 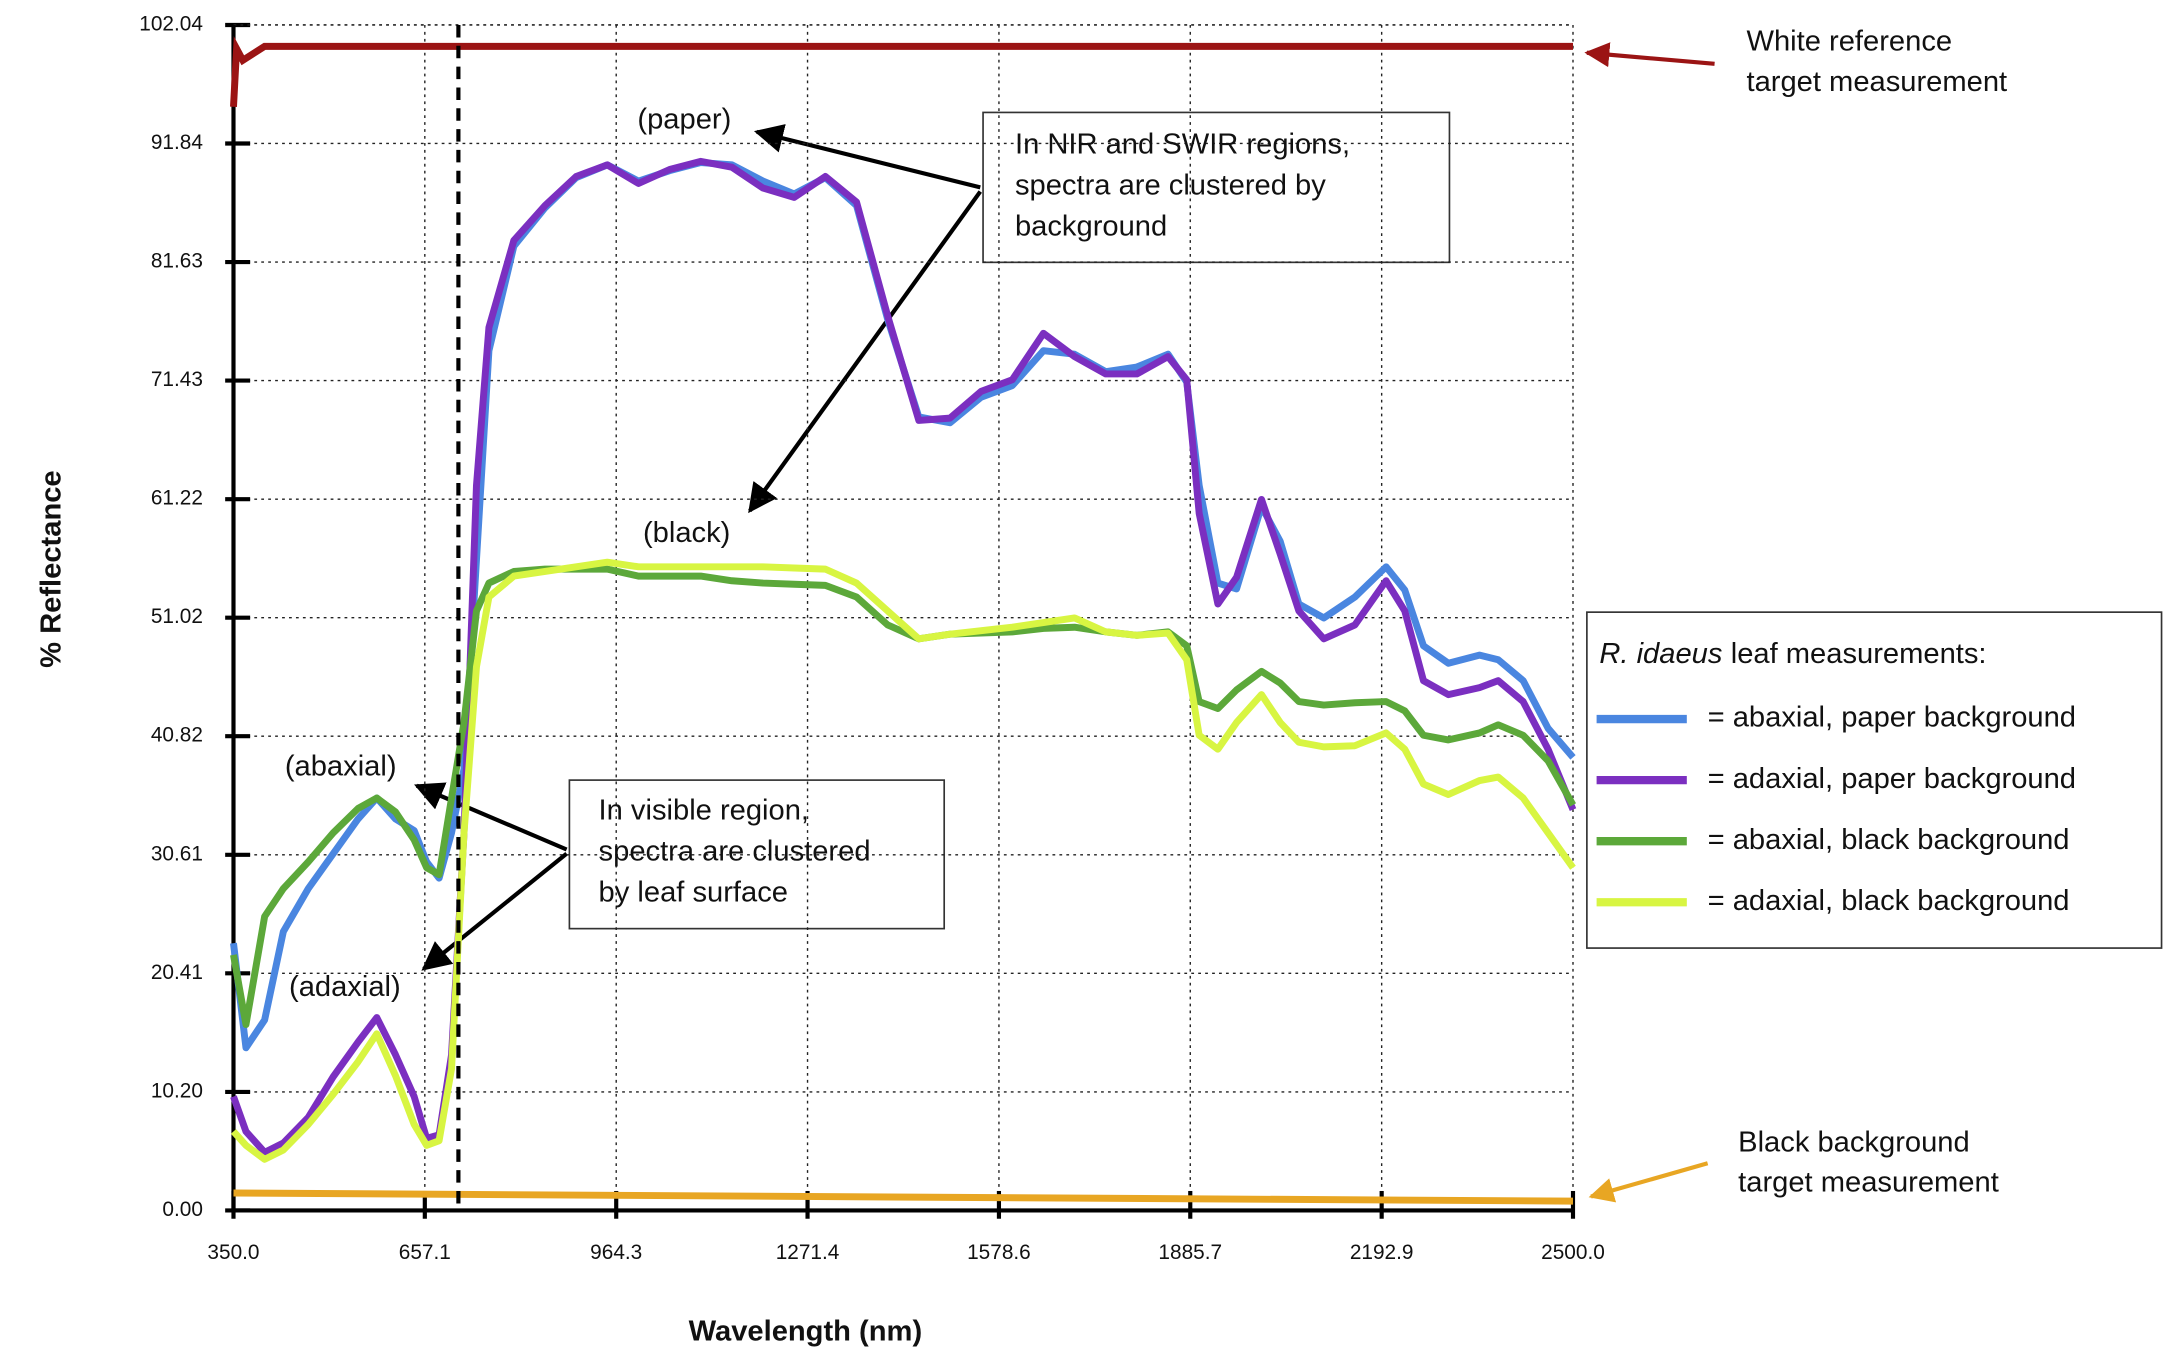 I want to click on legend-label: = abaxial, black background, so click(x=1889, y=840).